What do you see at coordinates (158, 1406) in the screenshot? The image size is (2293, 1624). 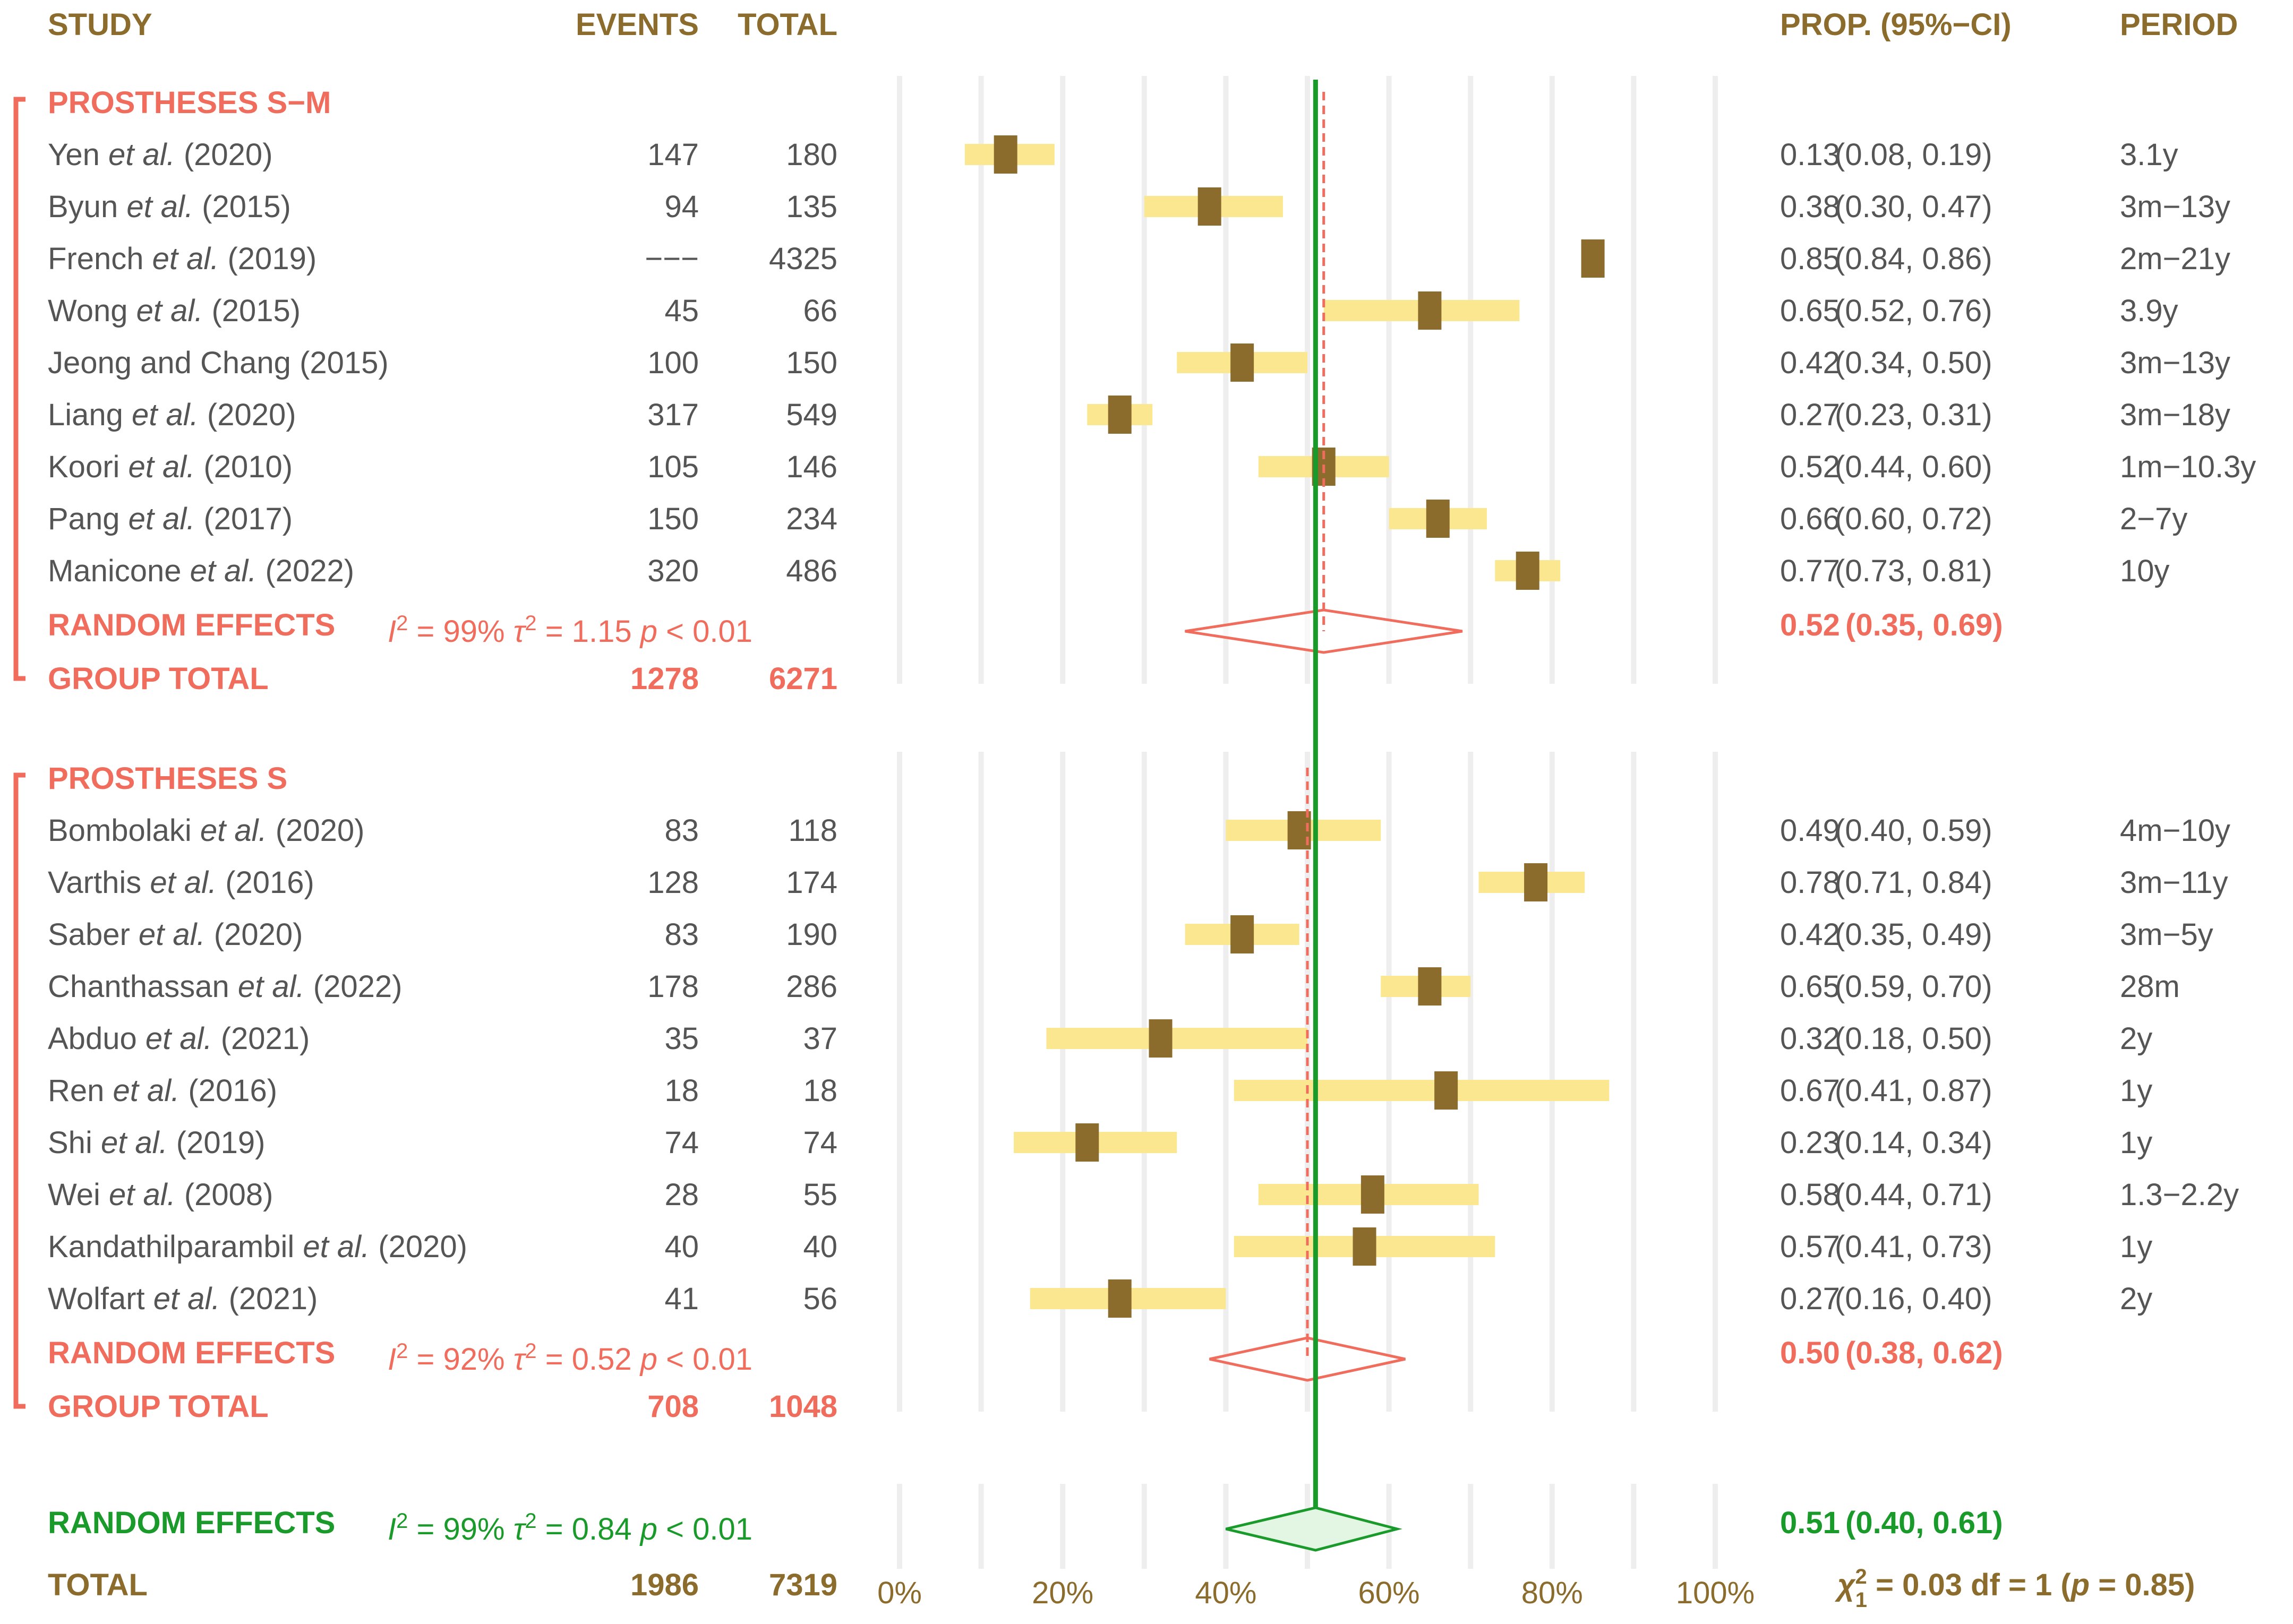 I see `group-total-label: GROUP TOTAL` at bounding box center [158, 1406].